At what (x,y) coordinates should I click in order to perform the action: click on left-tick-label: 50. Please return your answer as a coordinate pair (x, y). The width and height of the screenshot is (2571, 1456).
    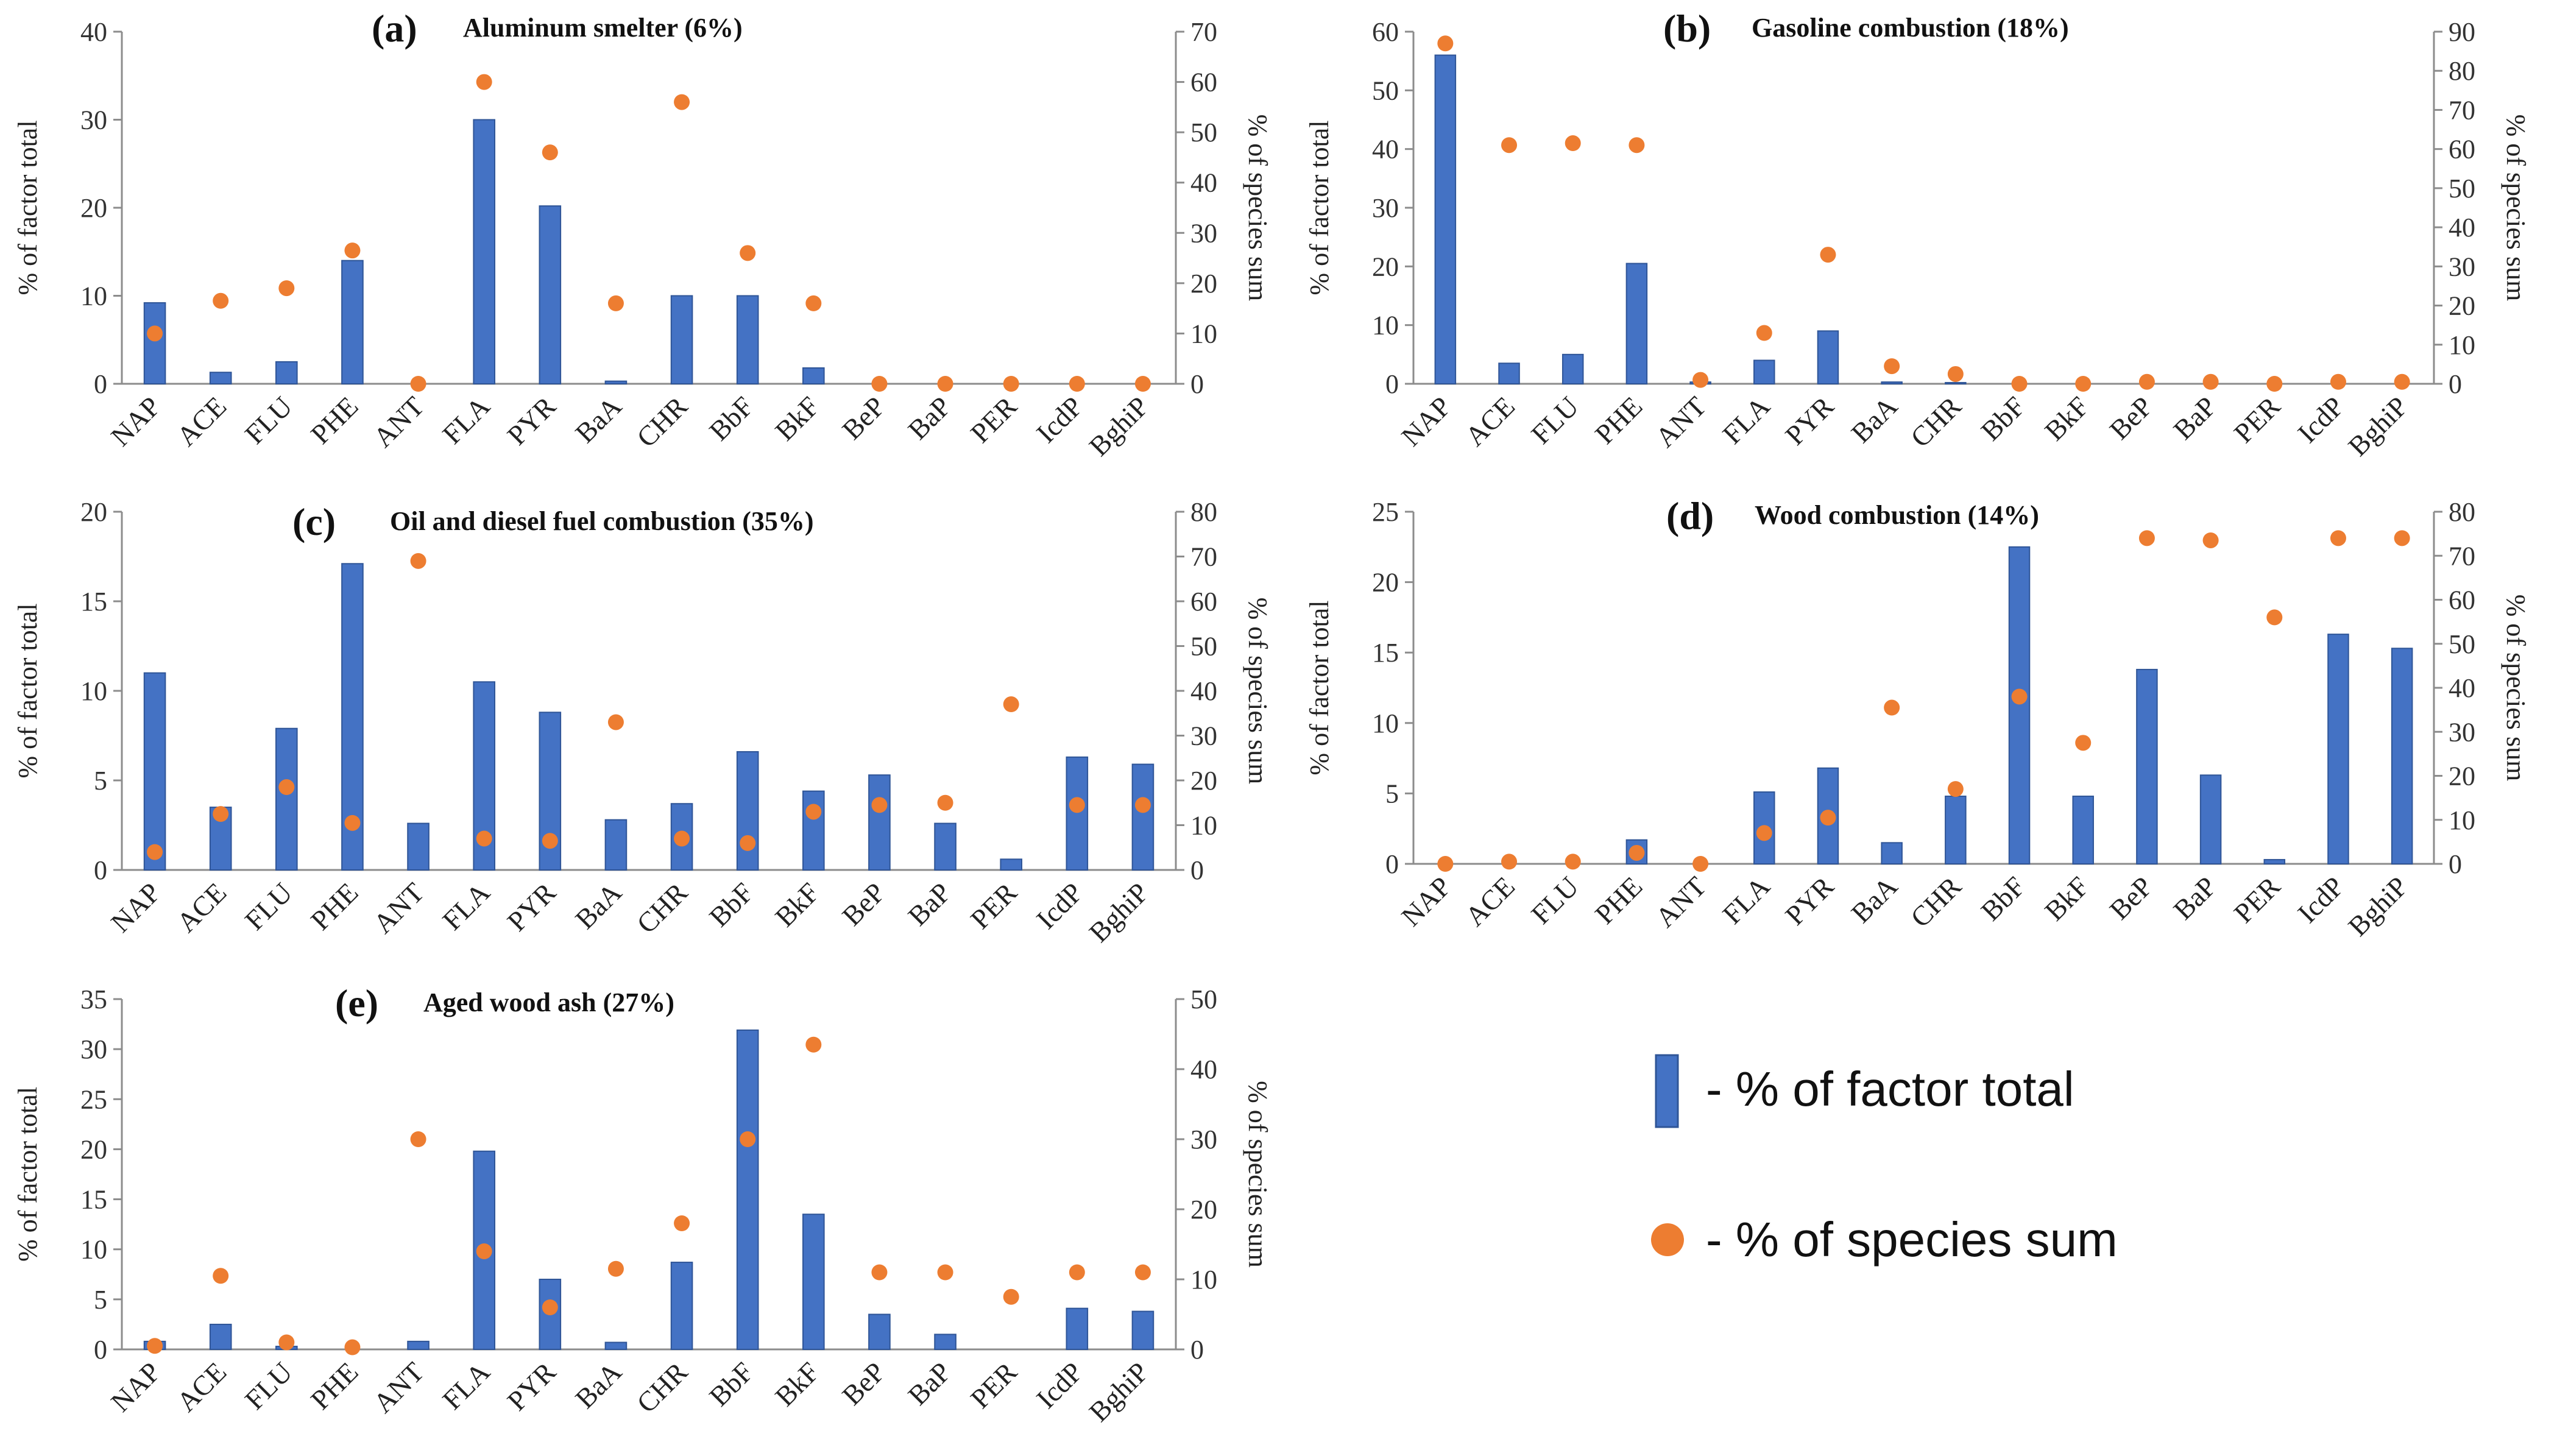
    Looking at the image, I should click on (1386, 90).